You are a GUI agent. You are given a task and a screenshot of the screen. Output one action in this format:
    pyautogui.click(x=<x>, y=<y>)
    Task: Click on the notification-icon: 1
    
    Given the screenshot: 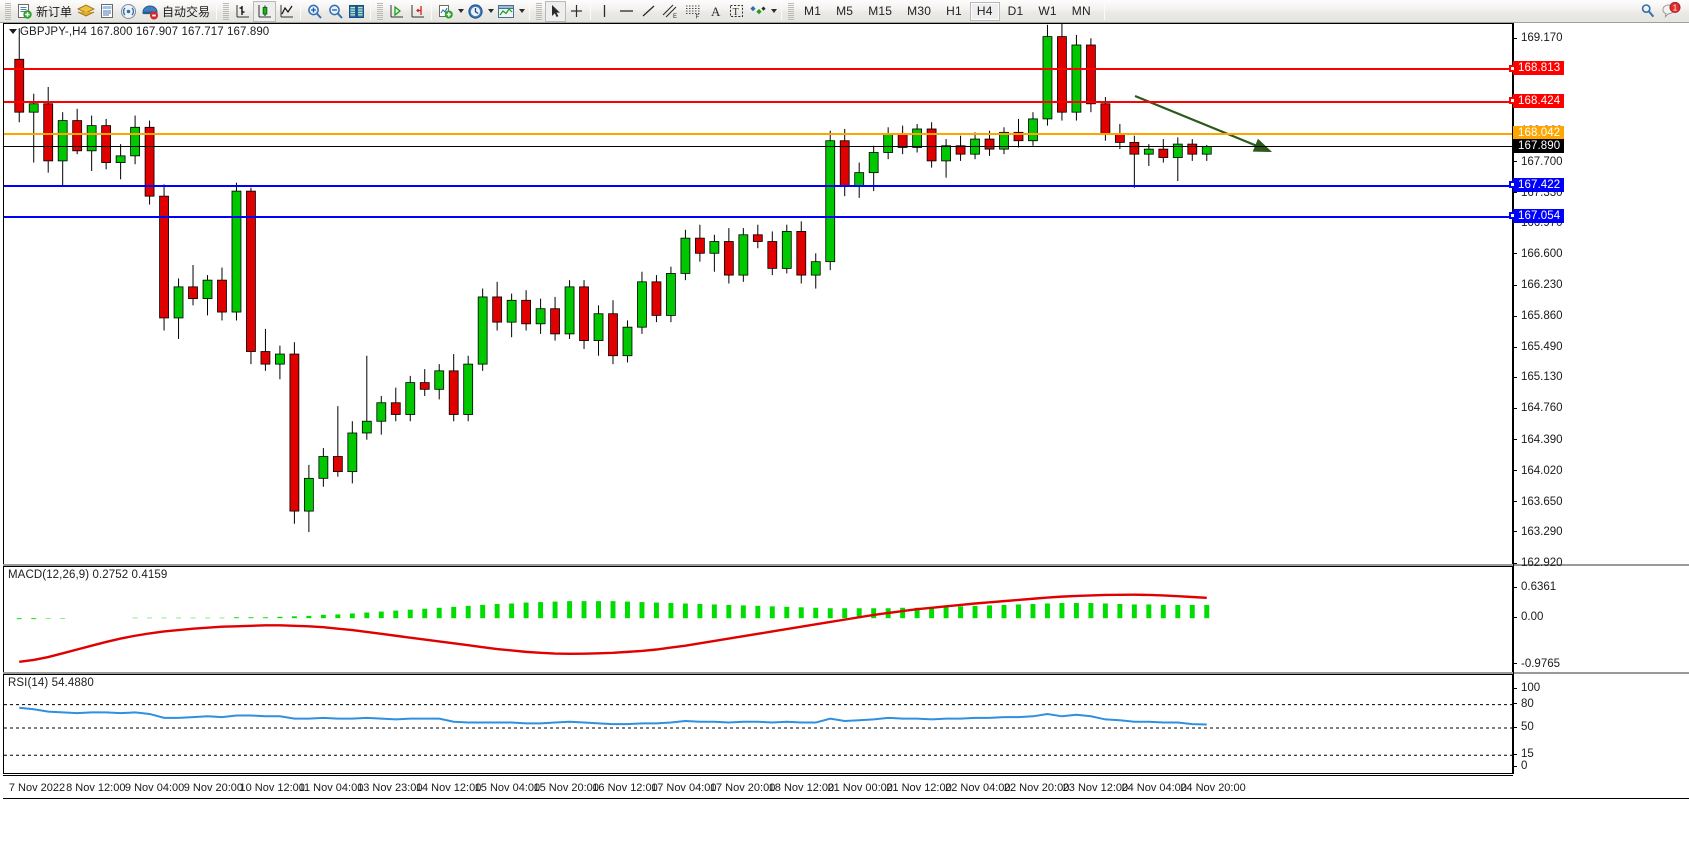 What is the action you would take?
    pyautogui.click(x=1671, y=10)
    